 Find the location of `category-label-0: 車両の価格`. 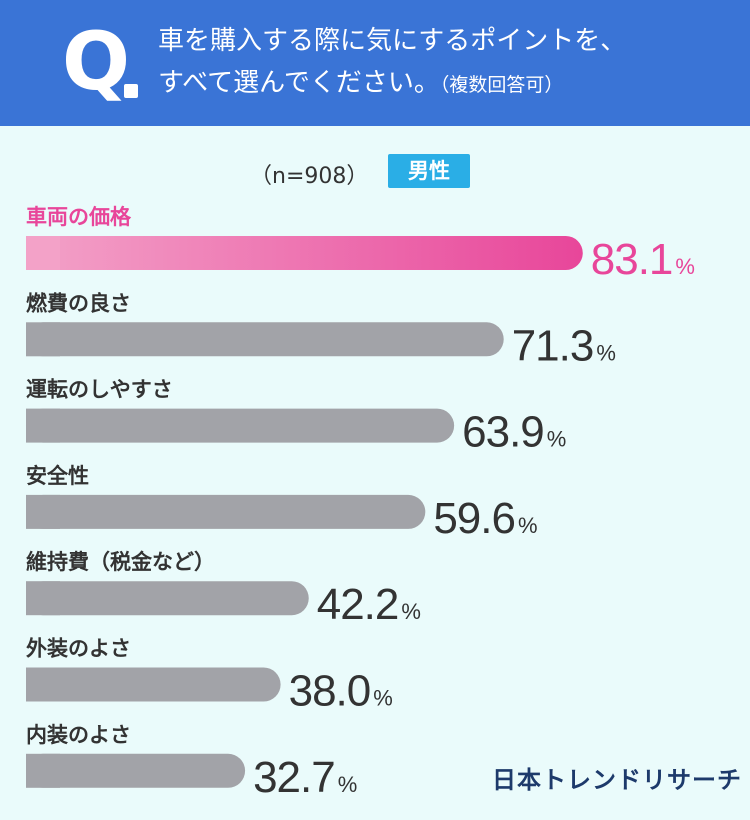

category-label-0: 車両の価格 is located at coordinates (79, 217).